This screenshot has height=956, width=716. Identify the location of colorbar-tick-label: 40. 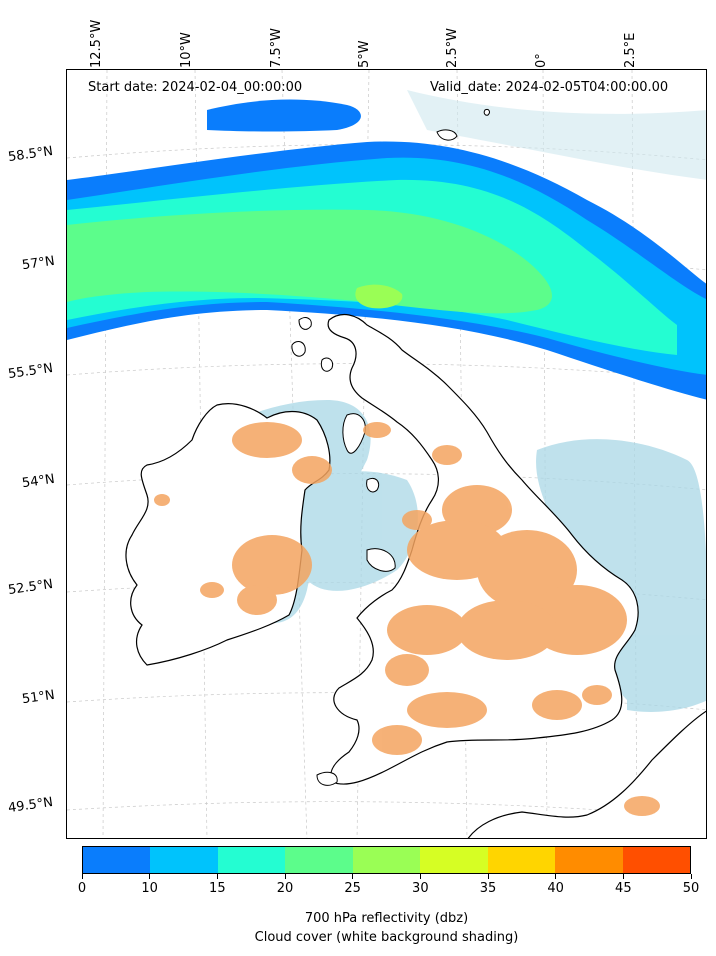
(555, 888).